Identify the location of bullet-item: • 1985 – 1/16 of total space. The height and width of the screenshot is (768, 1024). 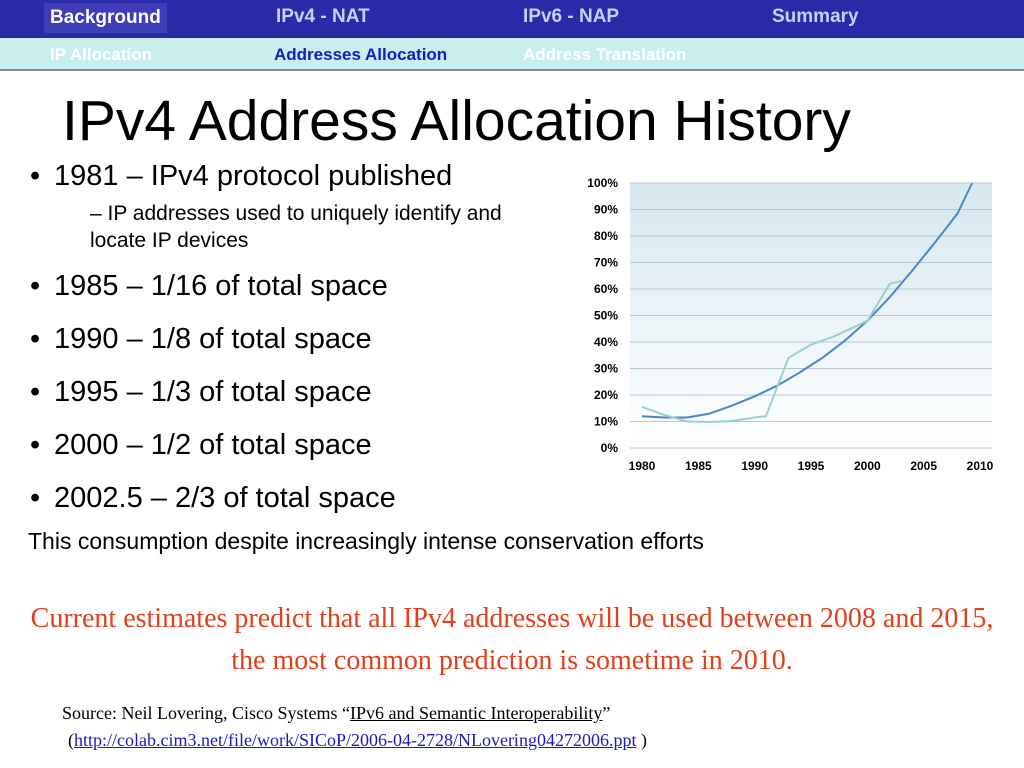
(295, 286).